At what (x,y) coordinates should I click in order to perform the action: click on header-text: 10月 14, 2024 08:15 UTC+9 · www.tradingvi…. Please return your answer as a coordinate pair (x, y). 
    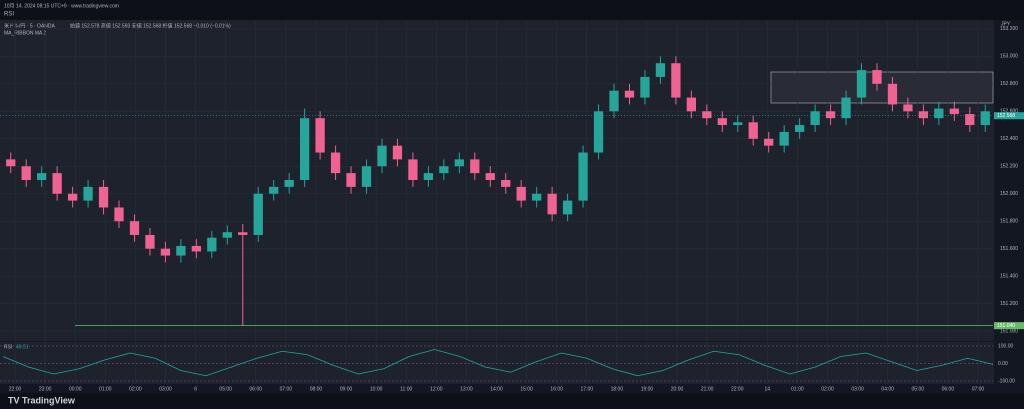
    Looking at the image, I should click on (61, 6).